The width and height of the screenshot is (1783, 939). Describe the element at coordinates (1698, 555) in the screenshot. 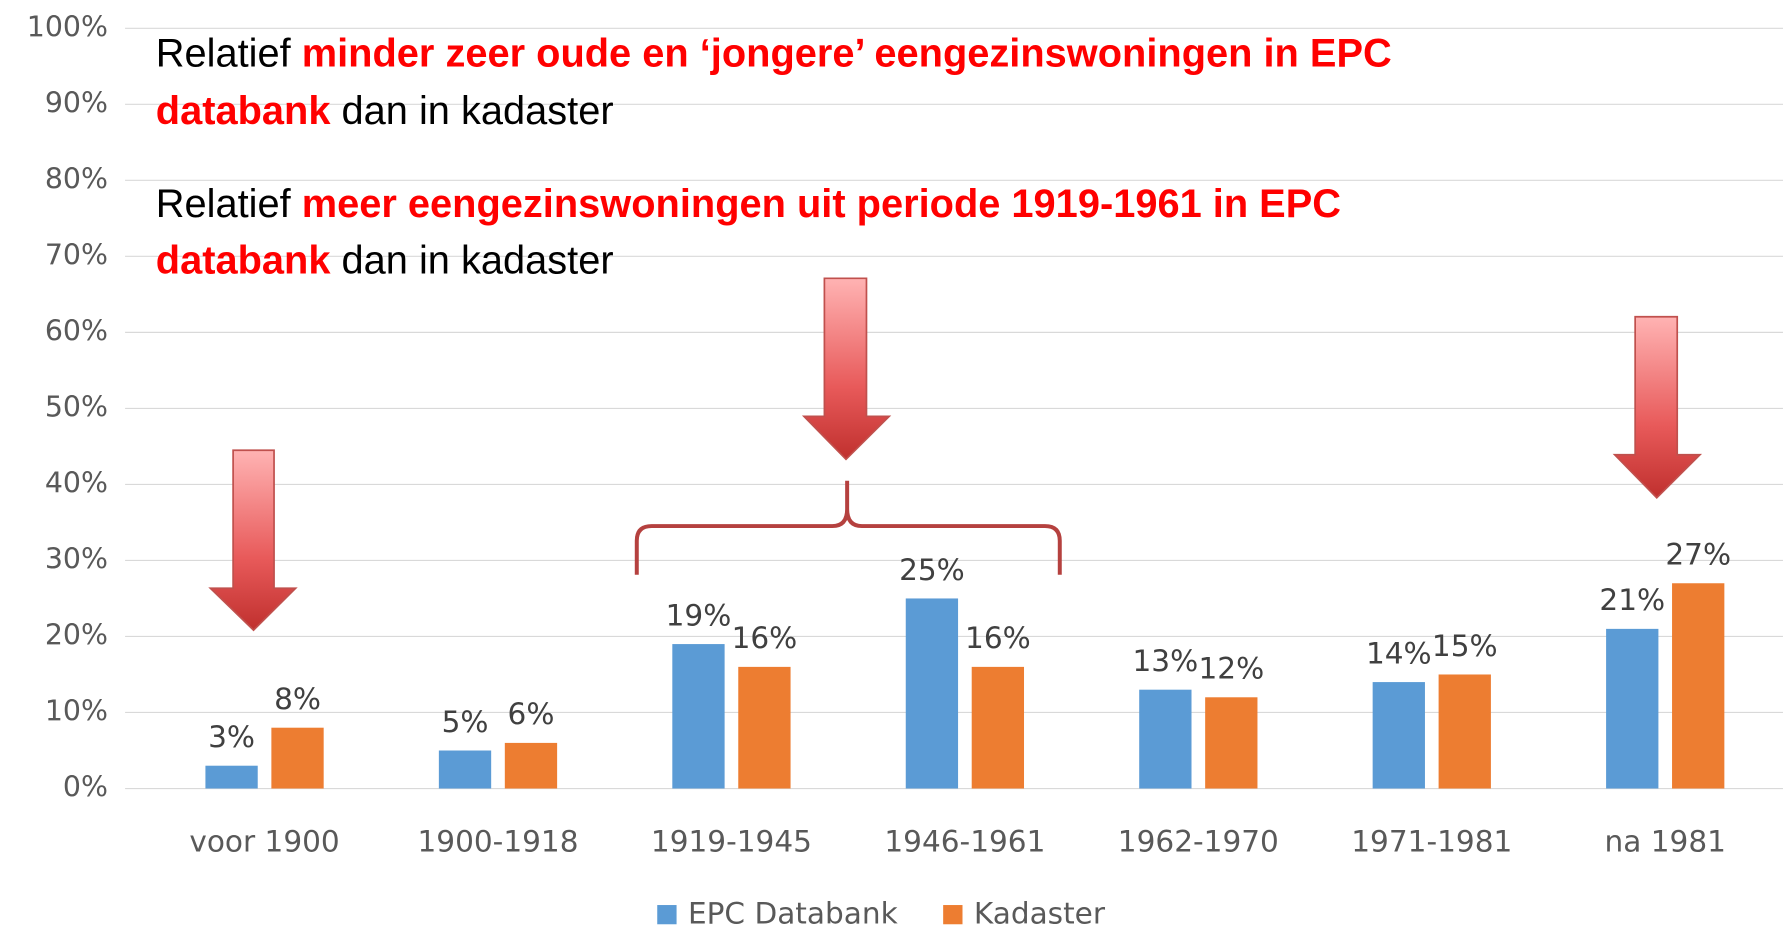

I see `data-label: 27%` at that location.